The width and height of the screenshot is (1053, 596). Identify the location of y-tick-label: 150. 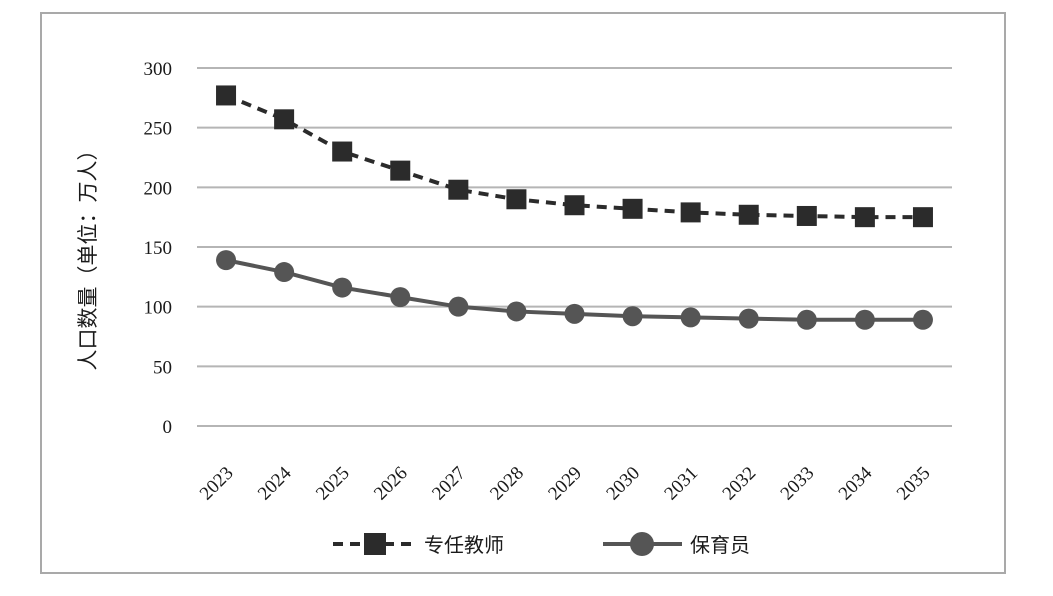
(158, 248).